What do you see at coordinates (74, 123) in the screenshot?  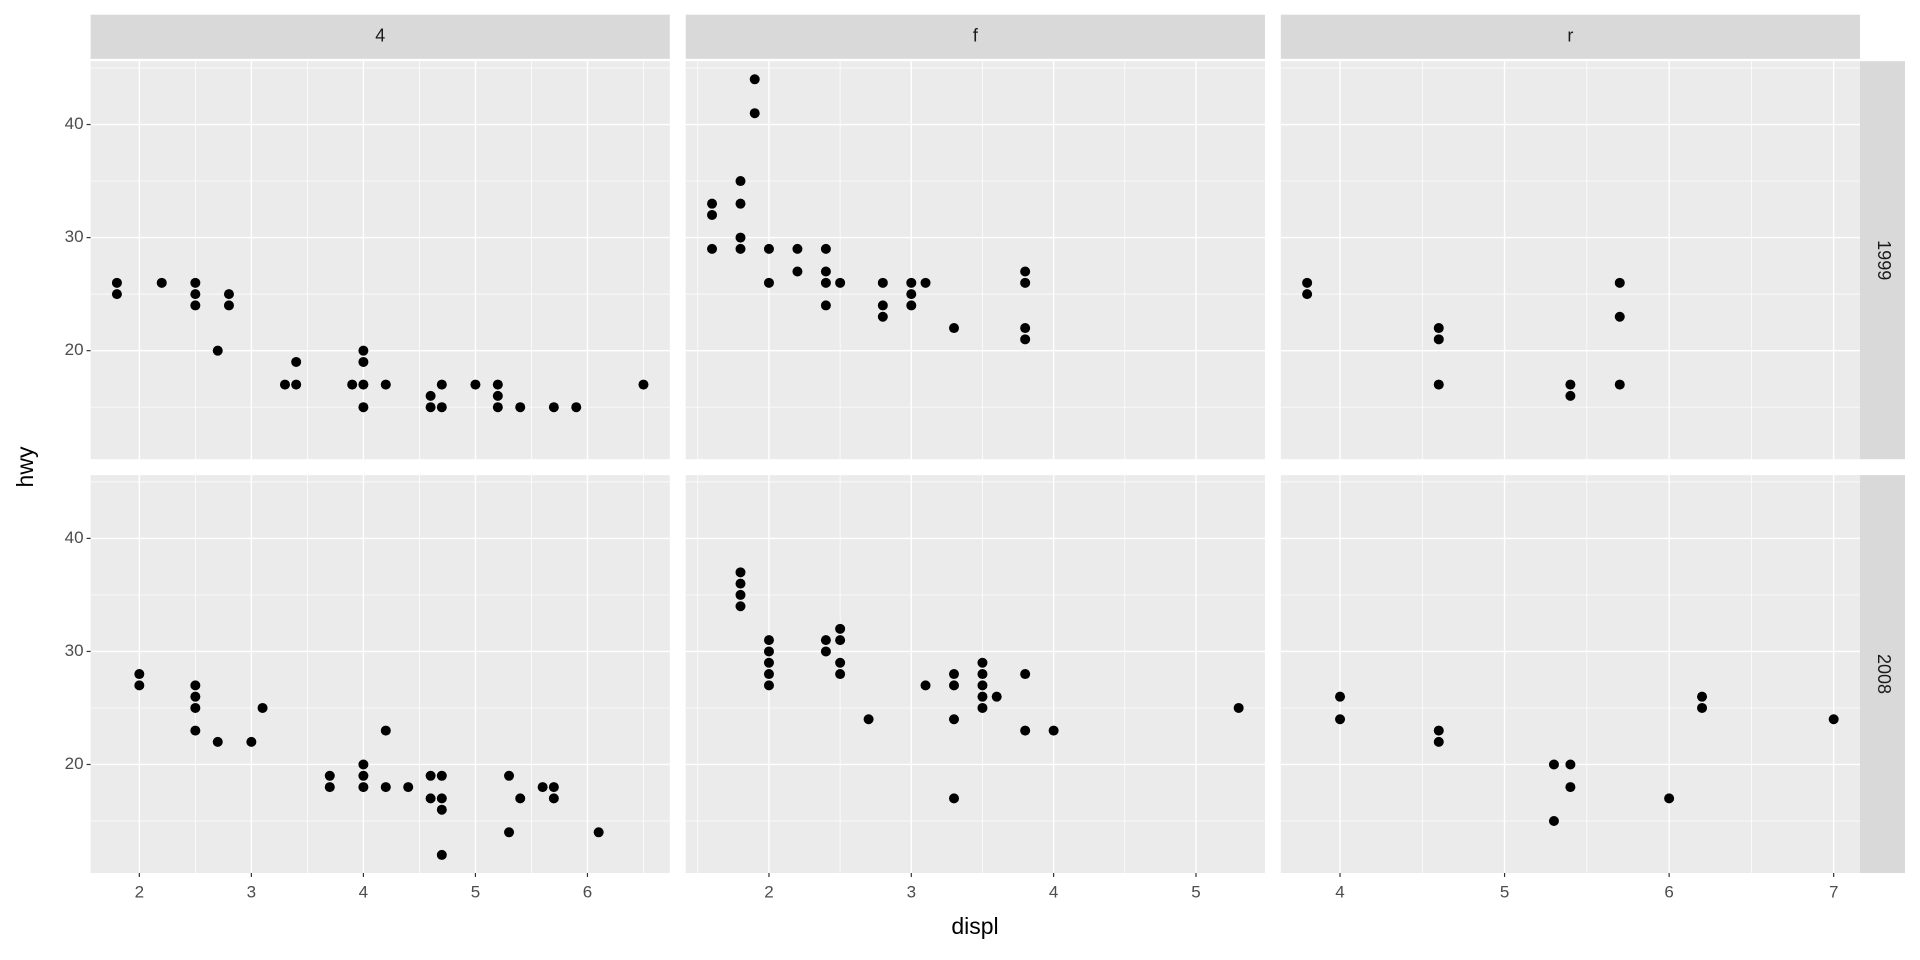 I see `y-tick-label: 40` at bounding box center [74, 123].